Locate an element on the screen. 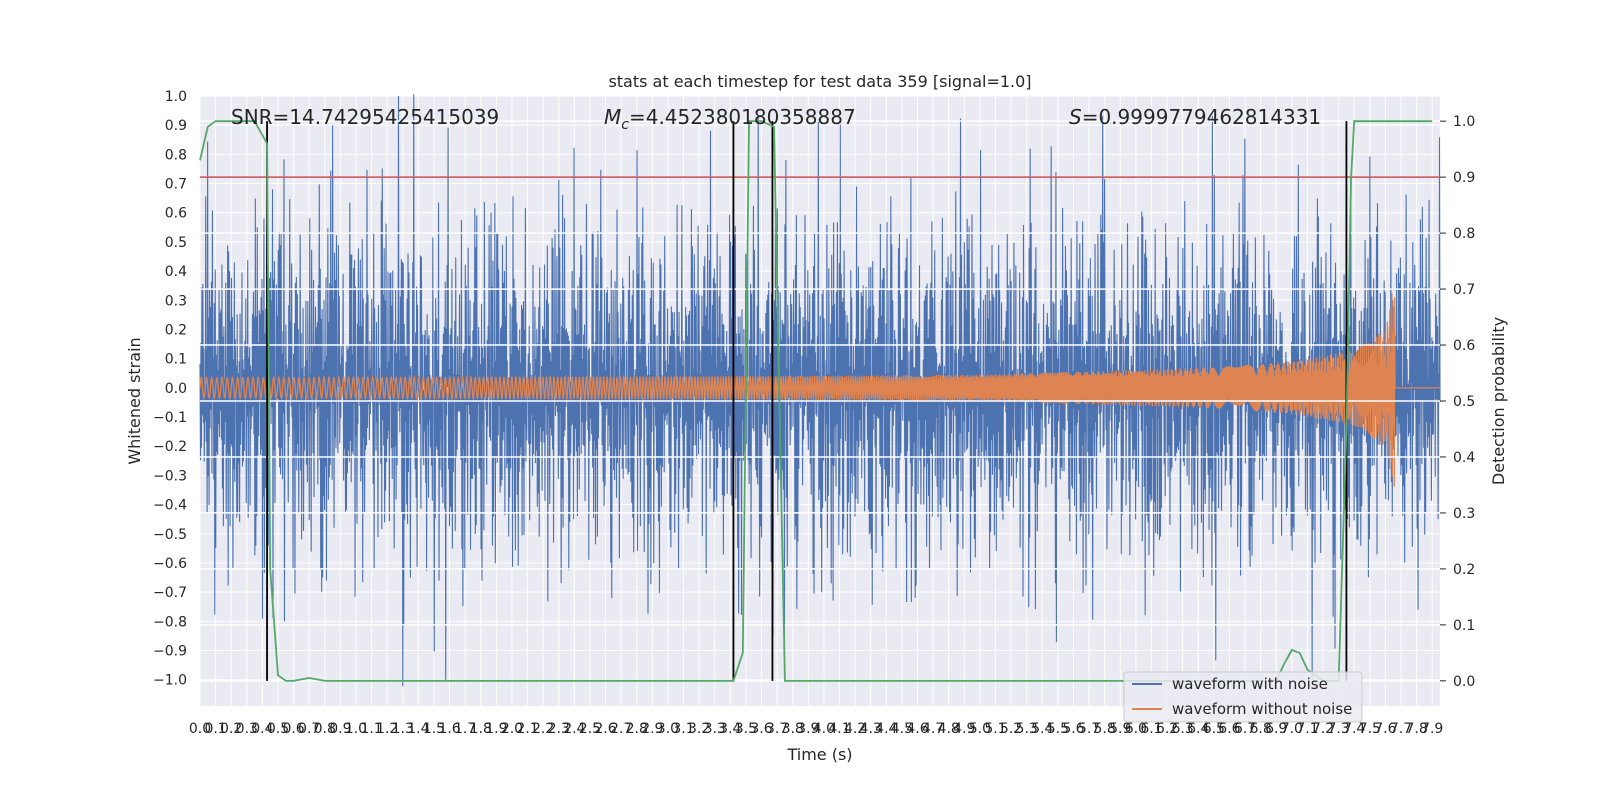 Image resolution: width=1600 pixels, height=800 pixels. chirp-mass-annotation: Mc=4.452380180358887 is located at coordinates (730, 119).